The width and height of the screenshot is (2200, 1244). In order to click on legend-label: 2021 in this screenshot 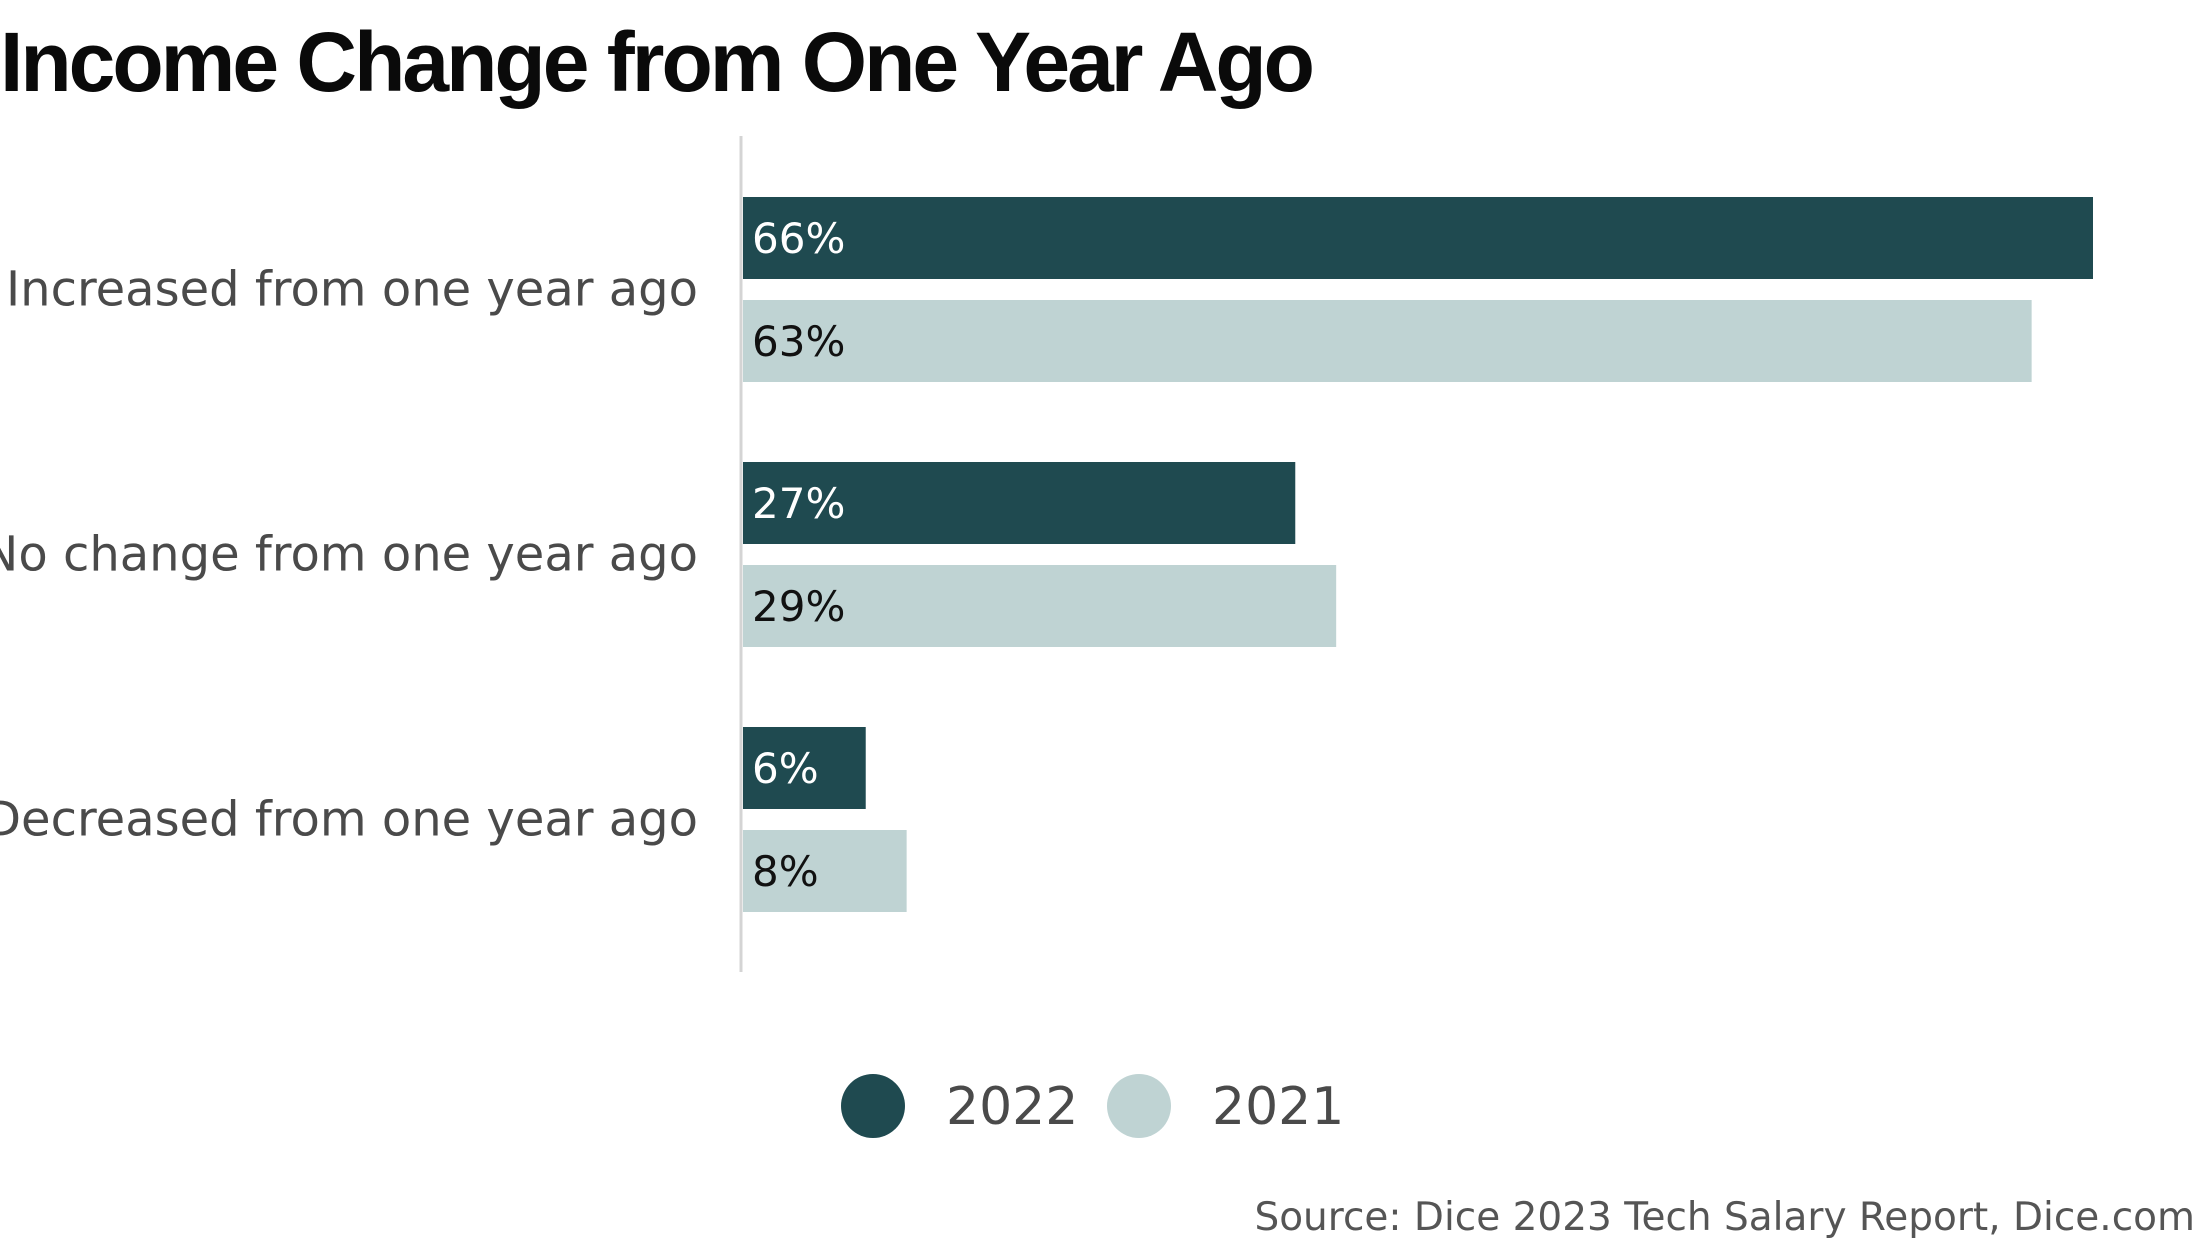, I will do `click(1278, 1107)`.